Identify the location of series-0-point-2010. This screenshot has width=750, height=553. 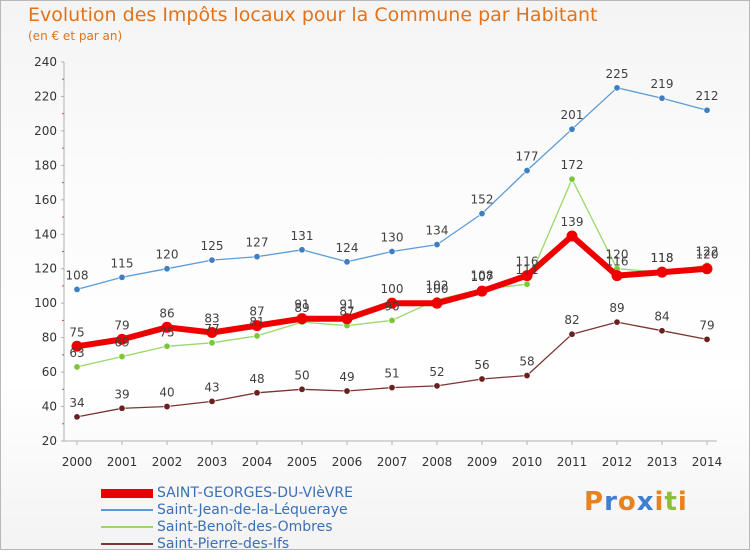
(527, 276).